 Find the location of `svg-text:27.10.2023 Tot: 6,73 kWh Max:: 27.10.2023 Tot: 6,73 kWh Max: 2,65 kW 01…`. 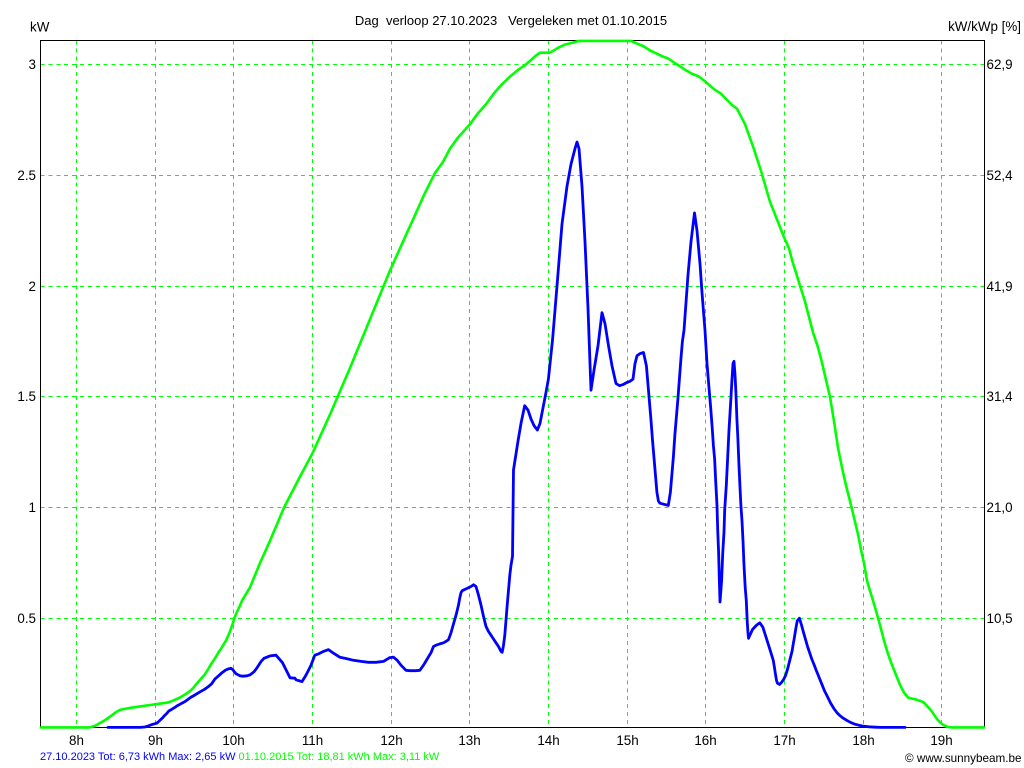

svg-text:27.10.2023 Tot: 6,73 kWh Max:: 27.10.2023 Tot: 6,73 kWh Max: 2,65 kW 01… is located at coordinates (240, 757).